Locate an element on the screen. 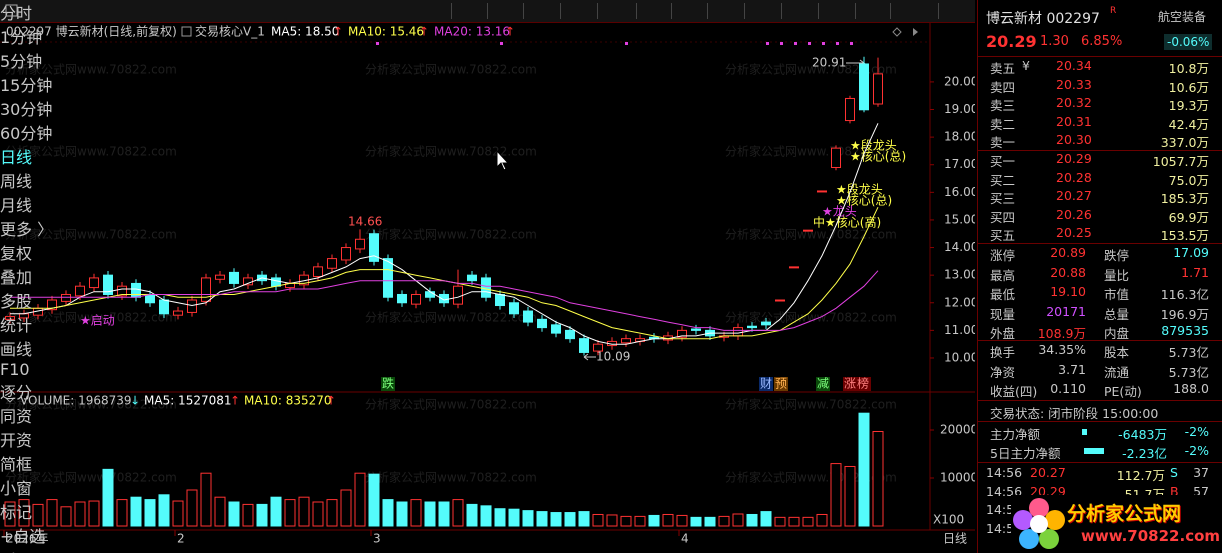 The height and width of the screenshot is (553, 1222). y-tick-label: 14.00 is located at coordinates (959, 247).